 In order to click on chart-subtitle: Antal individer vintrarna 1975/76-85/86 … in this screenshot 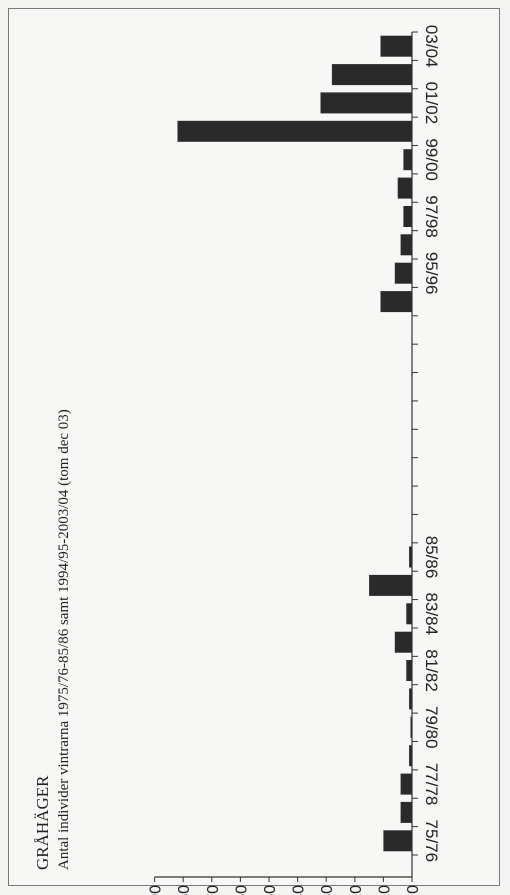, I will do `click(64, 639)`.